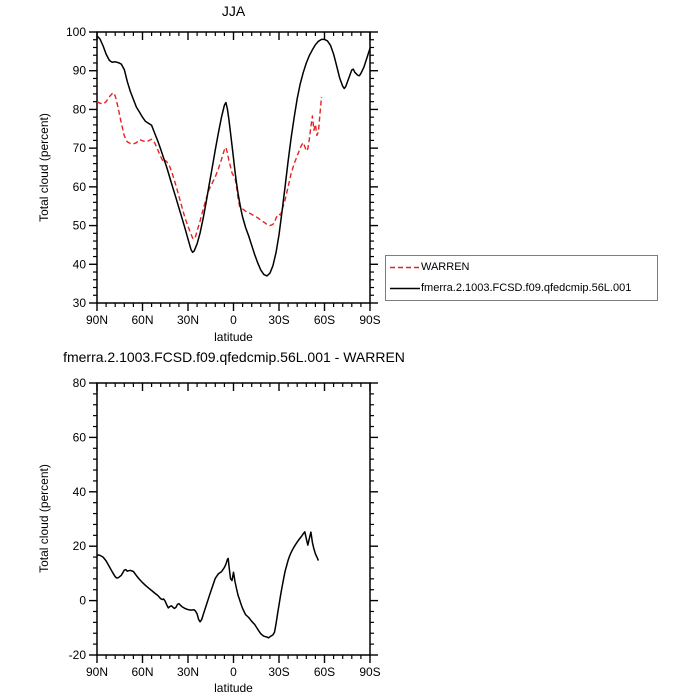 This screenshot has height=700, width=700. I want to click on y-tick-label: 0, so click(82, 601).